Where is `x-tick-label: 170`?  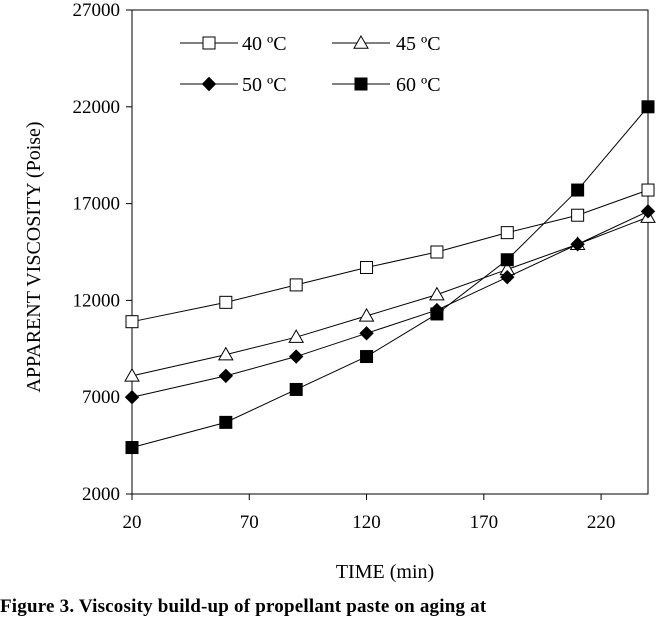
x-tick-label: 170 is located at coordinates (484, 522).